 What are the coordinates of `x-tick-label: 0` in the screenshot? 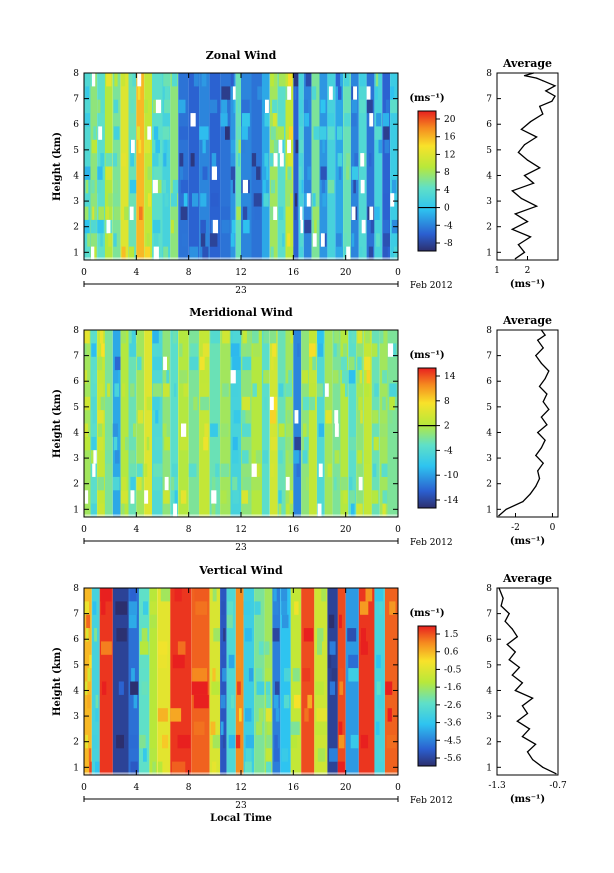 It's located at (84, 788).